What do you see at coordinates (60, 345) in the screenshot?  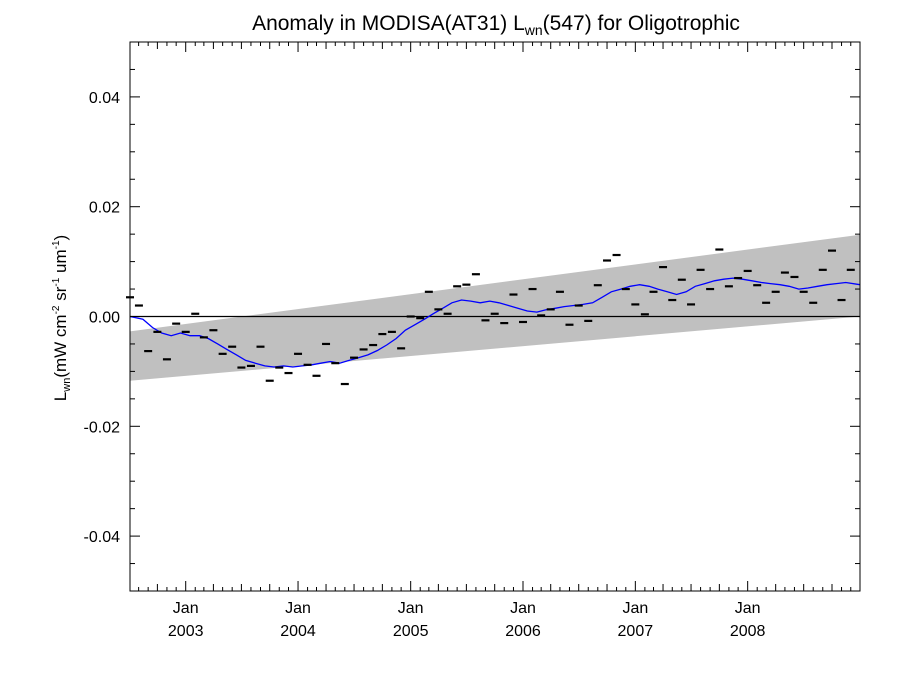 I see `ylabel-units-open: (mW cm` at bounding box center [60, 345].